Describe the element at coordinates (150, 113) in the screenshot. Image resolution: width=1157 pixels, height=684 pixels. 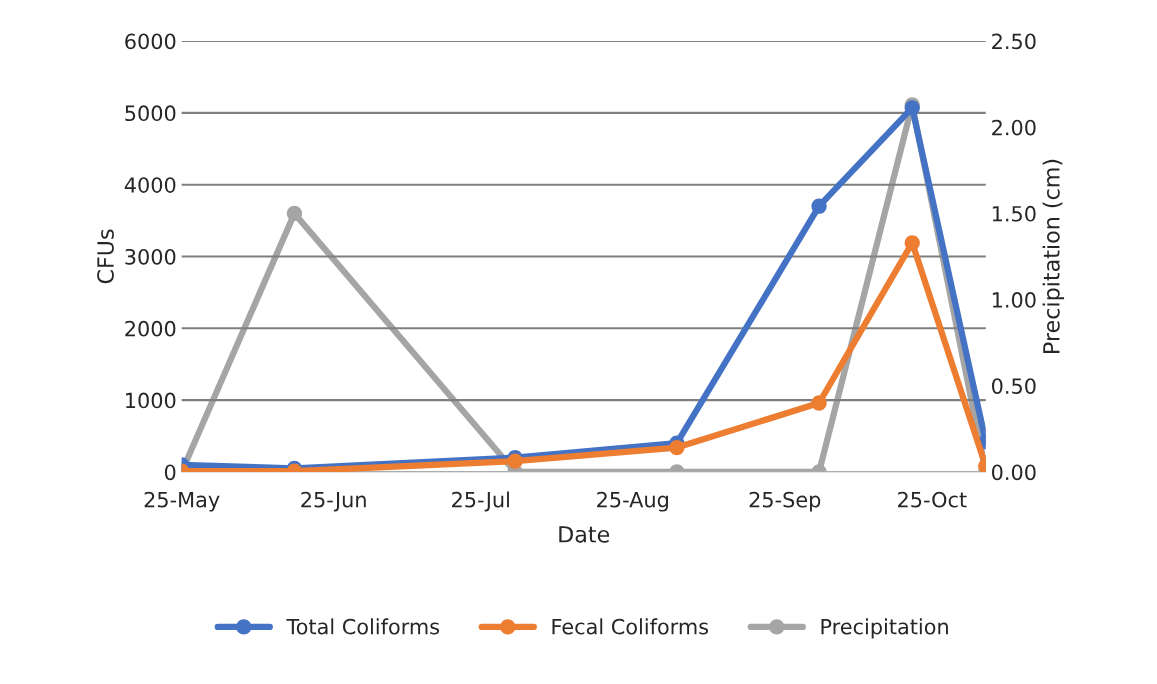
I see `y-tick-label: 5000` at that location.